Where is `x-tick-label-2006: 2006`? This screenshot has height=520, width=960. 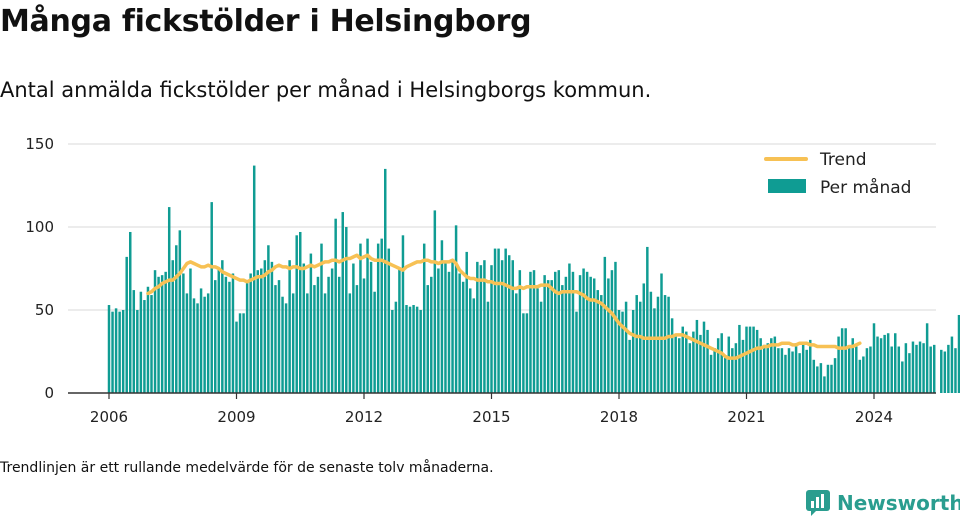 x-tick-label-2006: 2006 is located at coordinates (109, 417).